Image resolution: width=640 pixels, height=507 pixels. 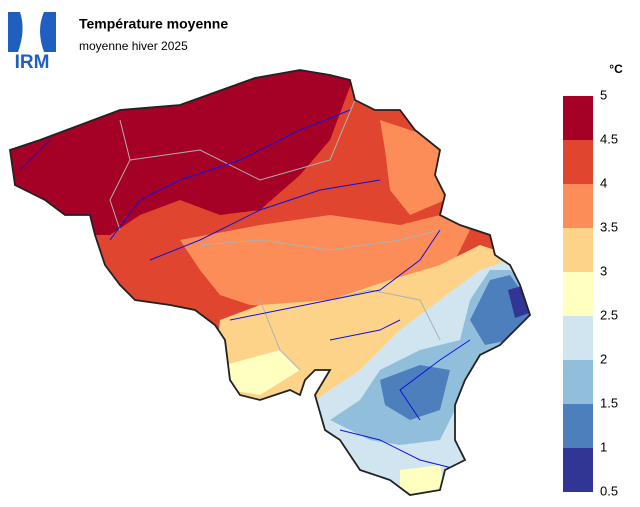 What do you see at coordinates (133, 46) in the screenshot?
I see `subtitle: moyenne hiver 2025` at bounding box center [133, 46].